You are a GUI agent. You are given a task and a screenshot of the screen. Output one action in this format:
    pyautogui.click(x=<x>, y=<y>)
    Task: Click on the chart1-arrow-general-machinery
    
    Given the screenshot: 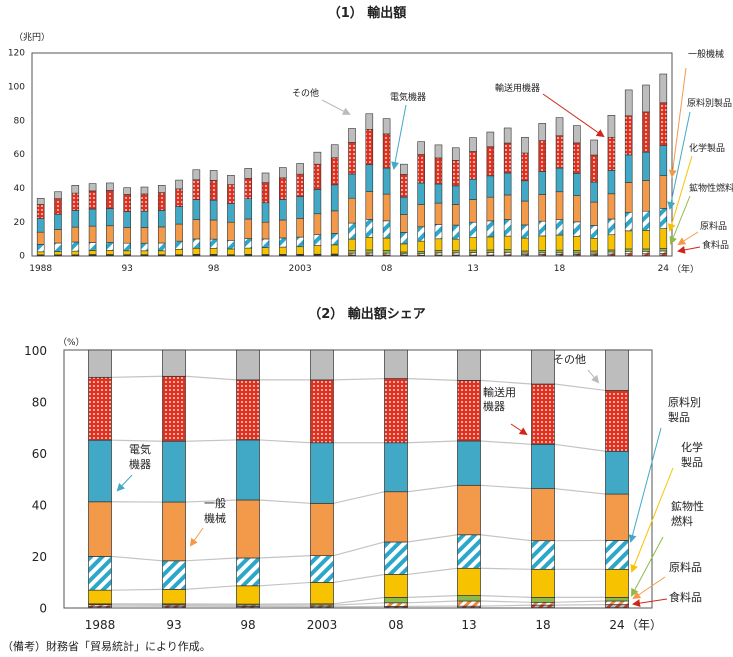 What is the action you would take?
    pyautogui.click(x=677, y=122)
    